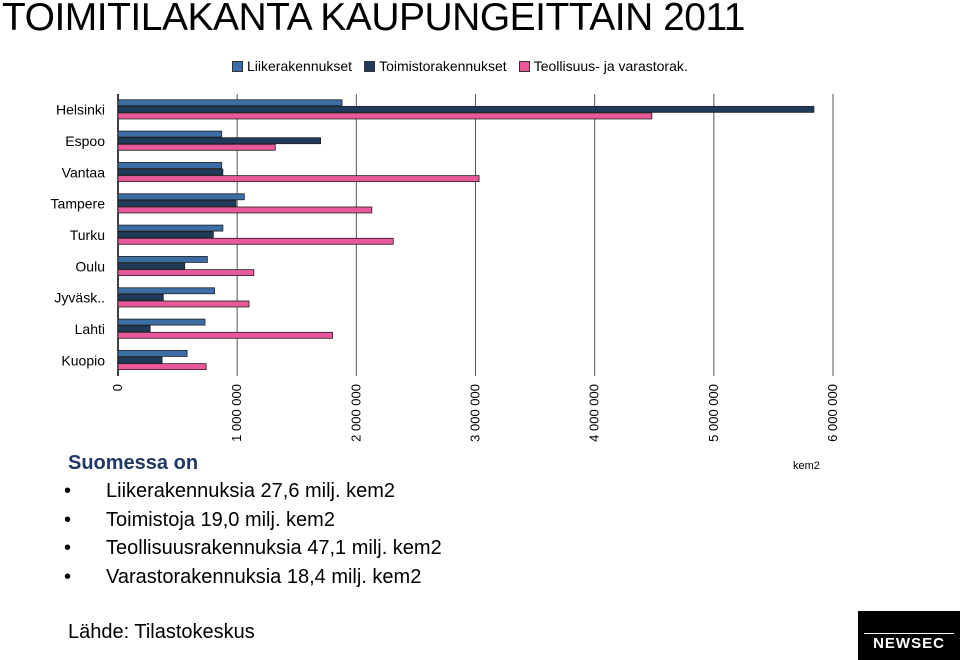 This screenshot has height=660, width=960. I want to click on summary-item-varasto: Varastorakennuksia 18,4 milj. kem2, so click(253, 577).